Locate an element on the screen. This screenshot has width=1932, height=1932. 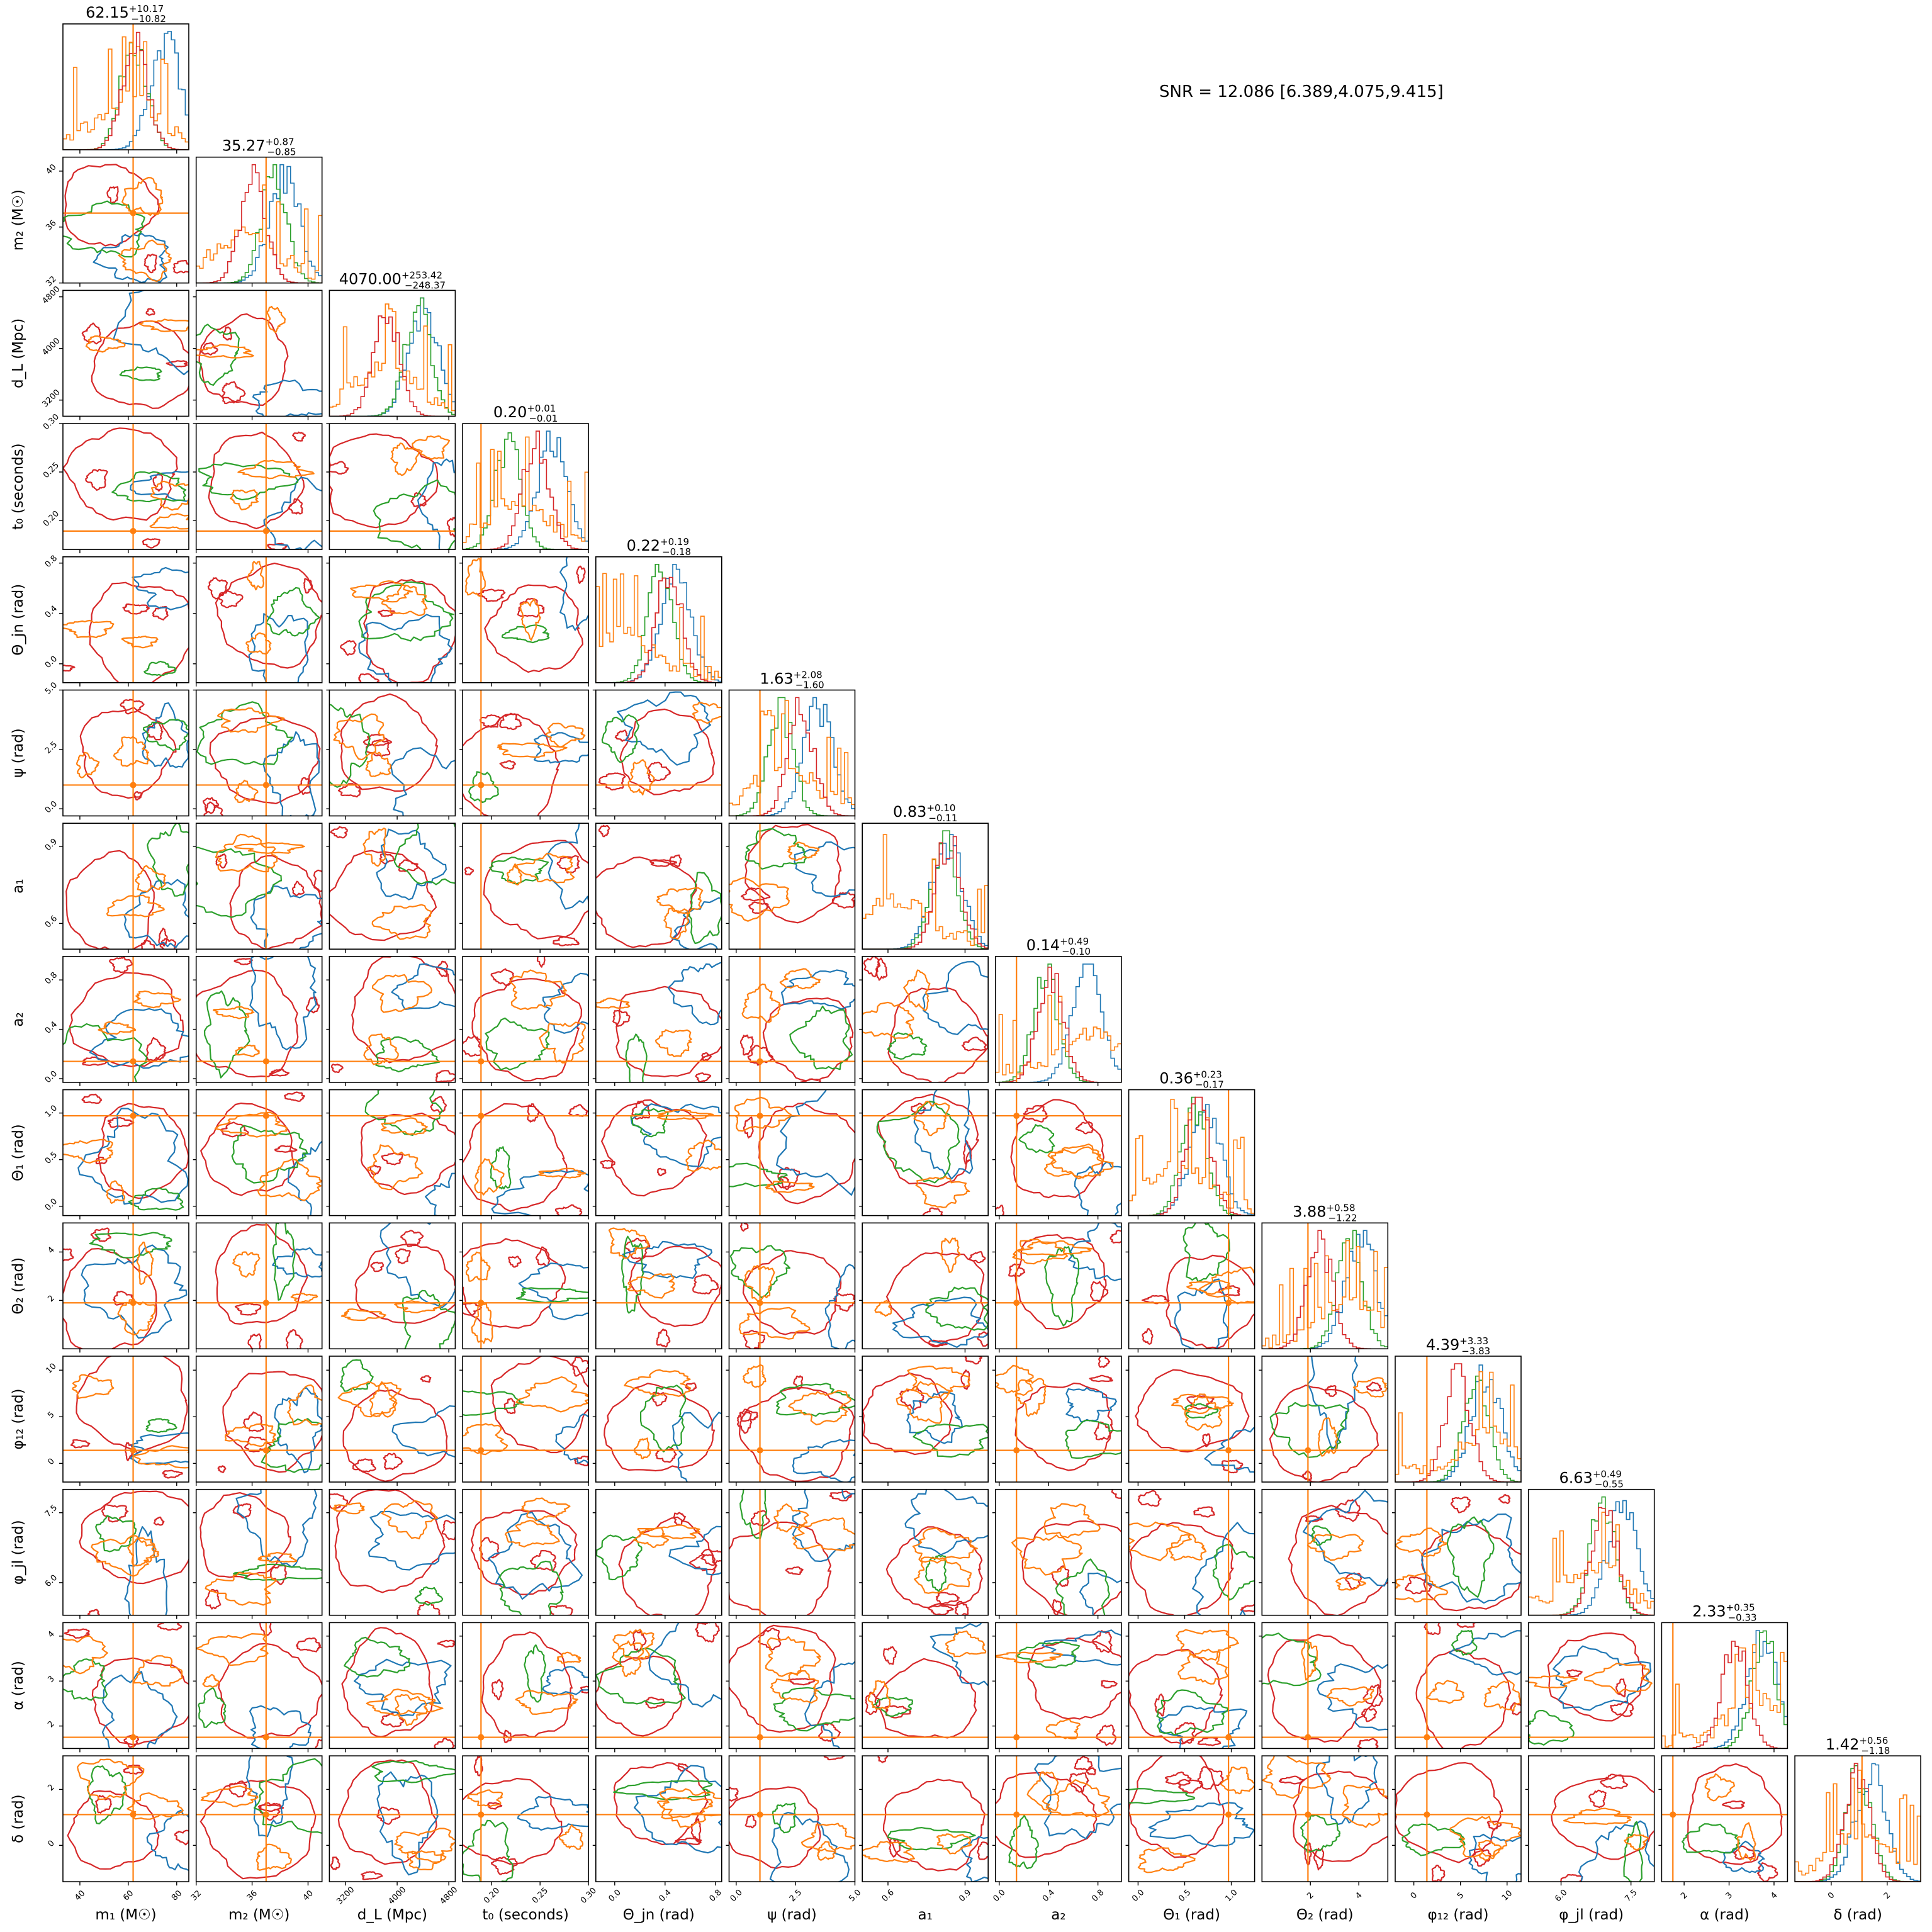
posterior-summary-delta: 1.42+0.56 −1.18 is located at coordinates (1858, 1745).